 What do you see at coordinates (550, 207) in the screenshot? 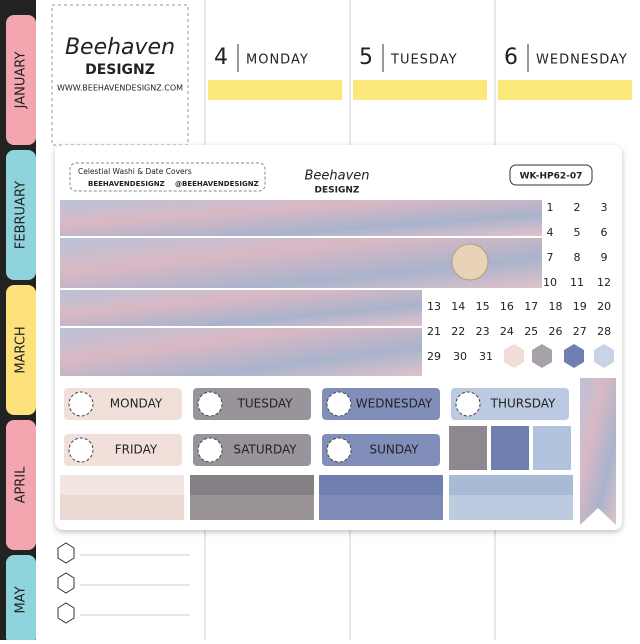
I see `date-number: 1` at bounding box center [550, 207].